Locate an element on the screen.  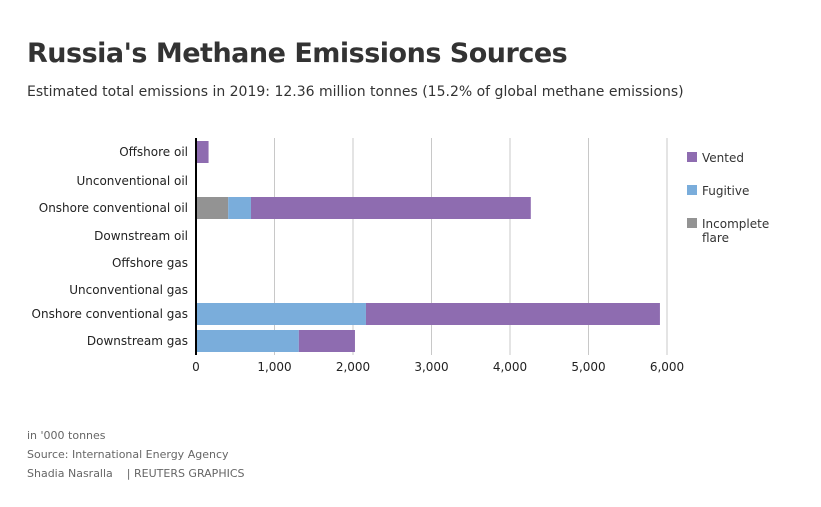
legend-label: Fugitive is located at coordinates (725, 191).